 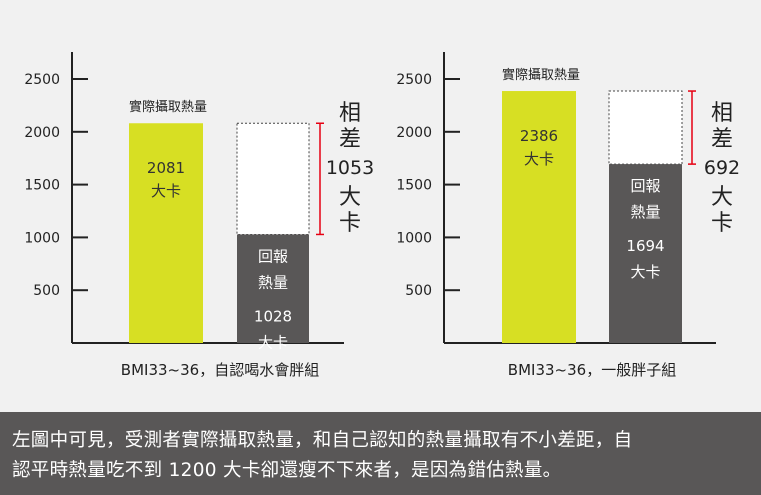 I want to click on chart-2-y-tick-label: 500, so click(x=418, y=291).